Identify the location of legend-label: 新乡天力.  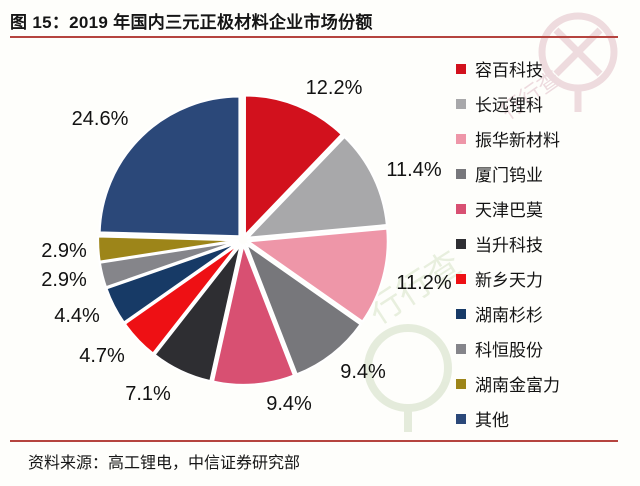
(509, 280).